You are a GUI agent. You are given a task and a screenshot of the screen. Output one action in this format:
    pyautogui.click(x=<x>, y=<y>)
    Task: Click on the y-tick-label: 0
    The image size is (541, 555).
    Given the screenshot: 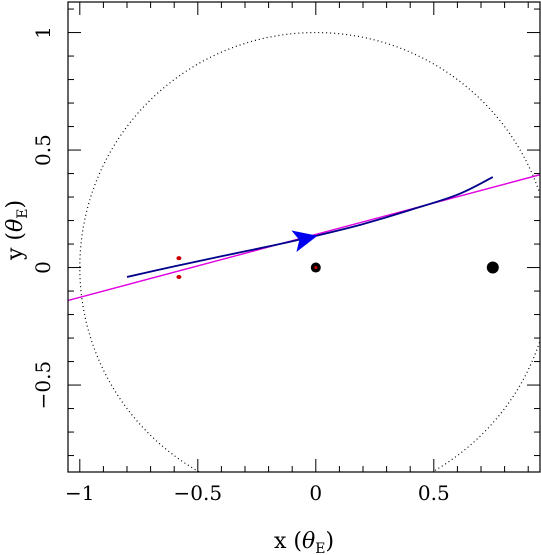 What is the action you would take?
    pyautogui.click(x=43, y=267)
    